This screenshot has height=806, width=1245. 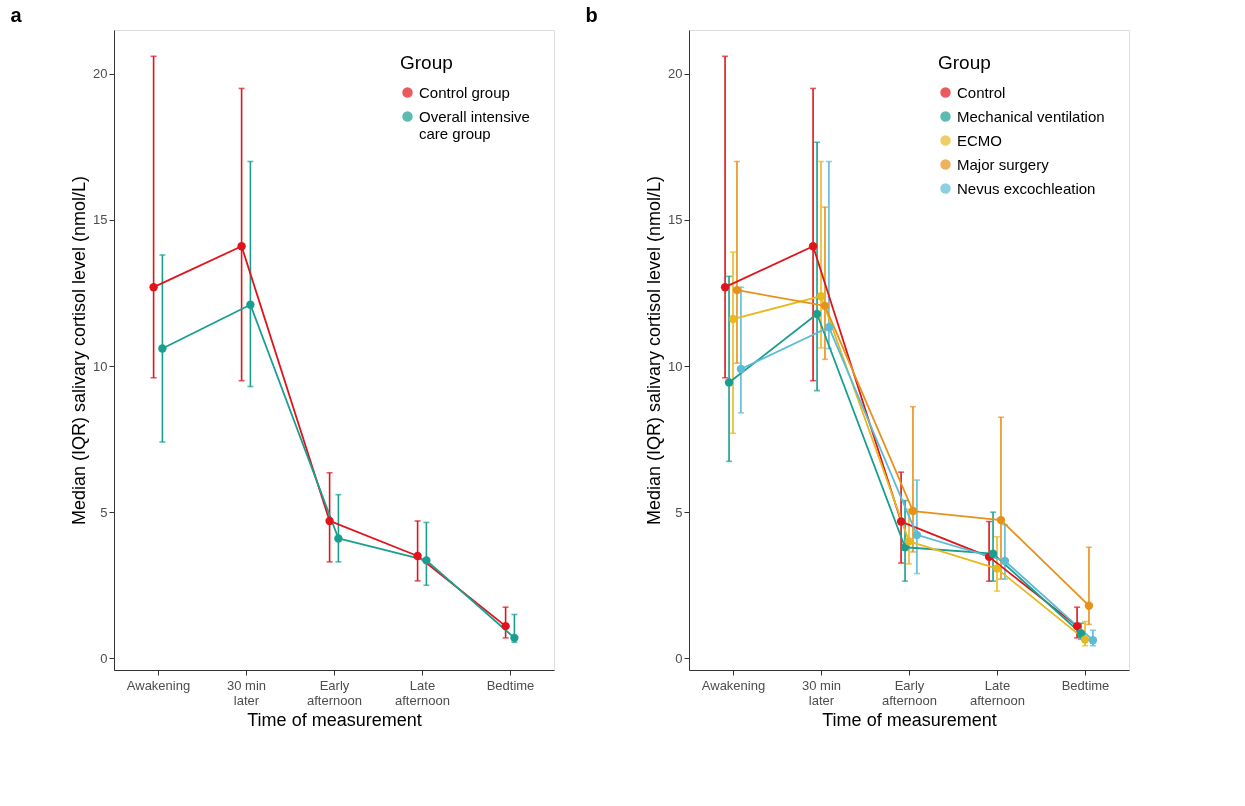 I want to click on legend-label: Major surgery, so click(x=1003, y=164).